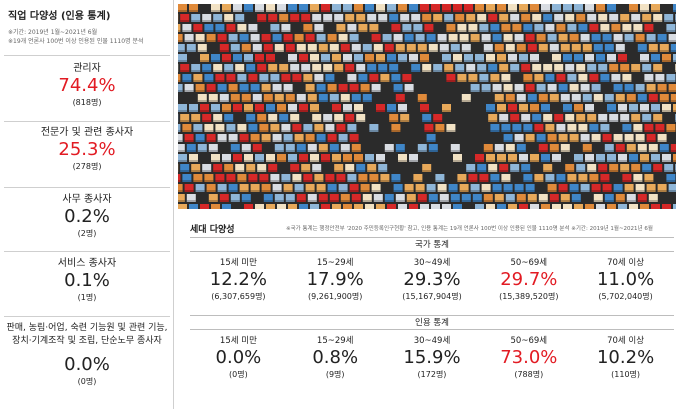  What do you see at coordinates (238, 281) in the screenshot?
I see `age-group-cell: 15세 미만 12.2% (6,307,659명)` at bounding box center [238, 281].